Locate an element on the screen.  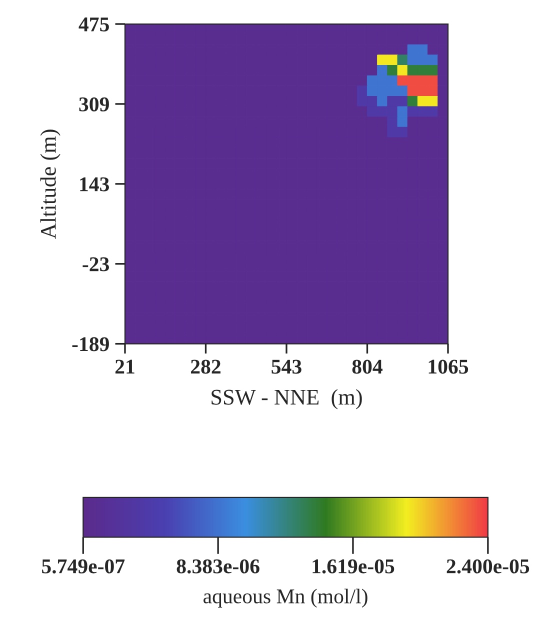
x-tick-label: 282 is located at coordinates (205, 367).